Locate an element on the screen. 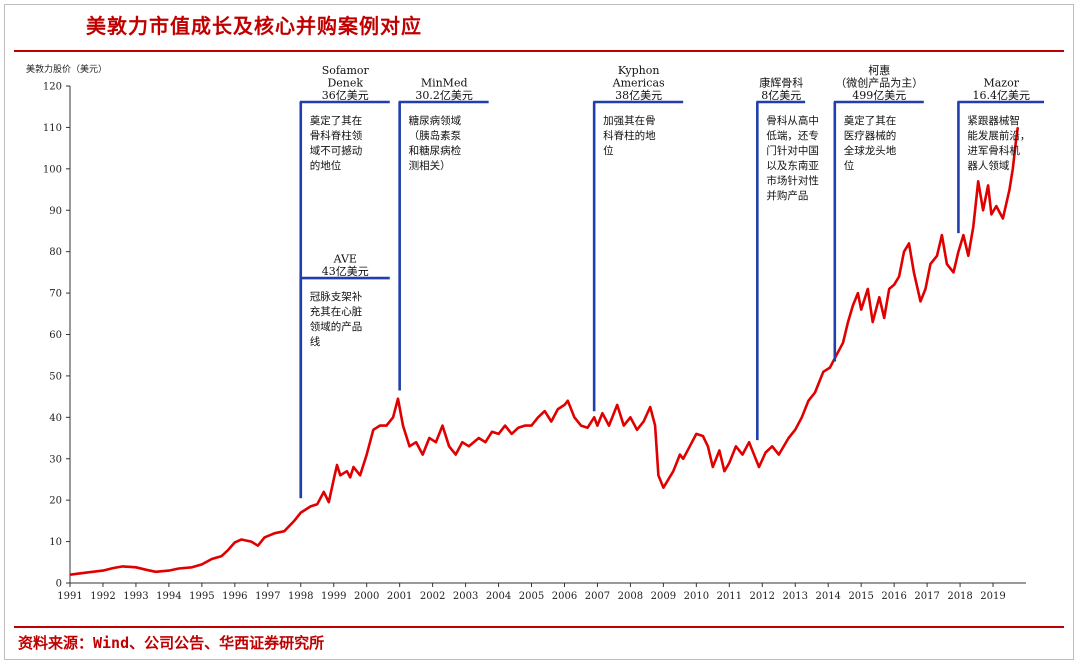  y-tick-label: 10 is located at coordinates (55, 542).